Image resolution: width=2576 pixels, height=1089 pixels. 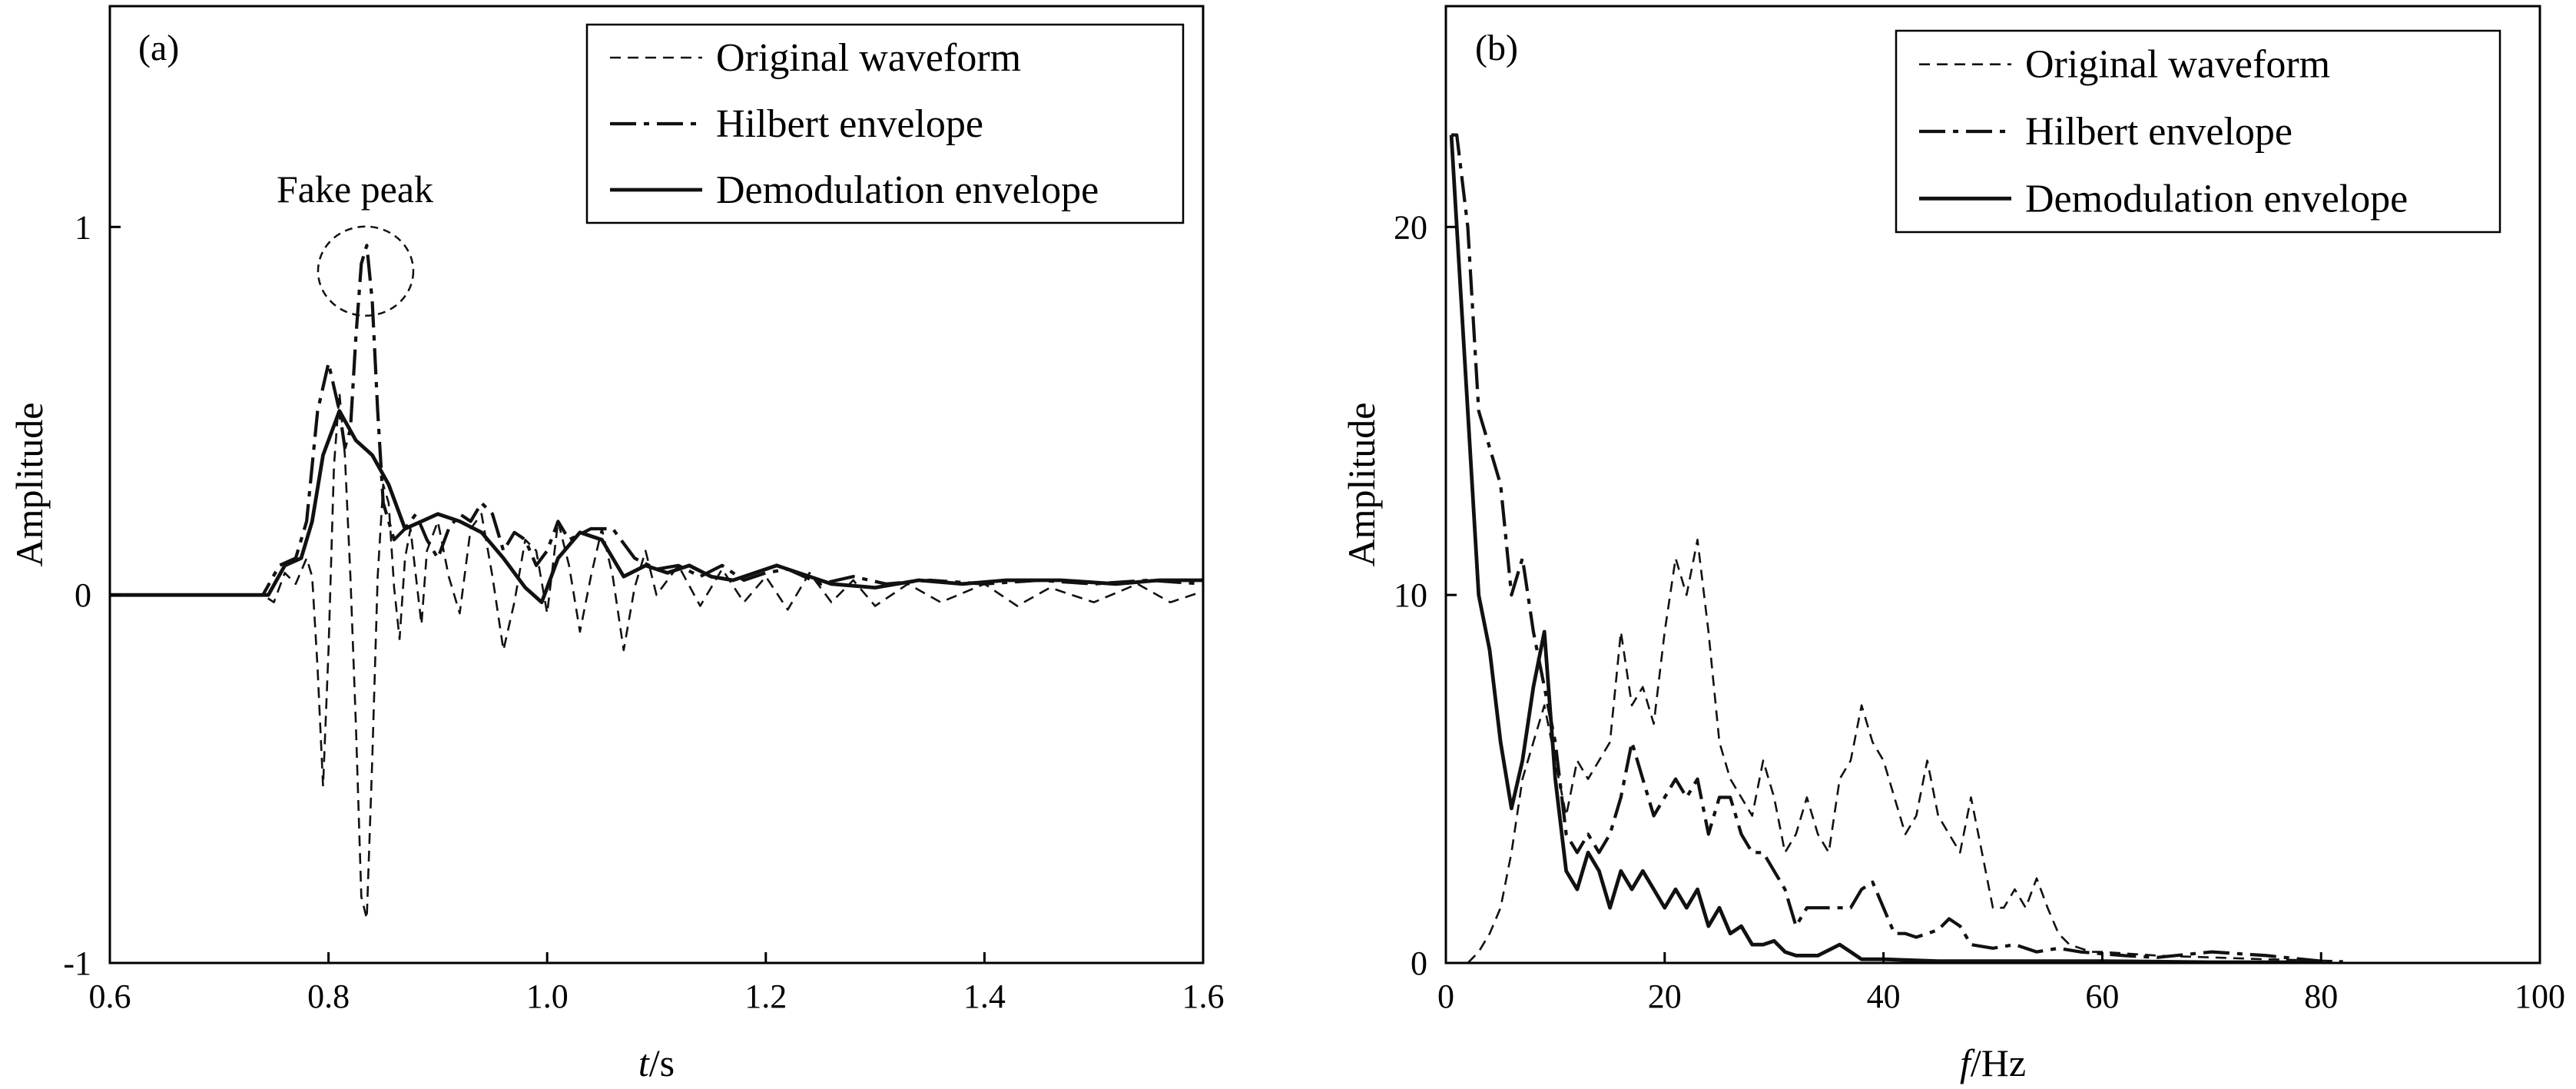 I want to click on panel-a-label: (a), so click(x=158, y=48).